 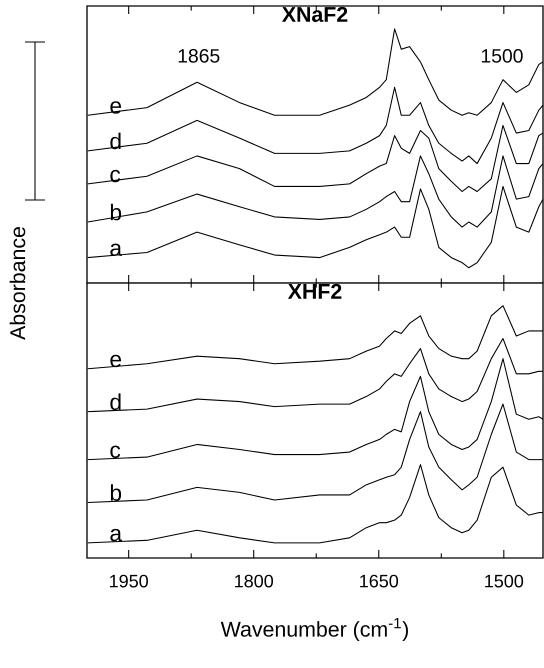 I want to click on y-axis-title: Absorbance, so click(x=18, y=283).